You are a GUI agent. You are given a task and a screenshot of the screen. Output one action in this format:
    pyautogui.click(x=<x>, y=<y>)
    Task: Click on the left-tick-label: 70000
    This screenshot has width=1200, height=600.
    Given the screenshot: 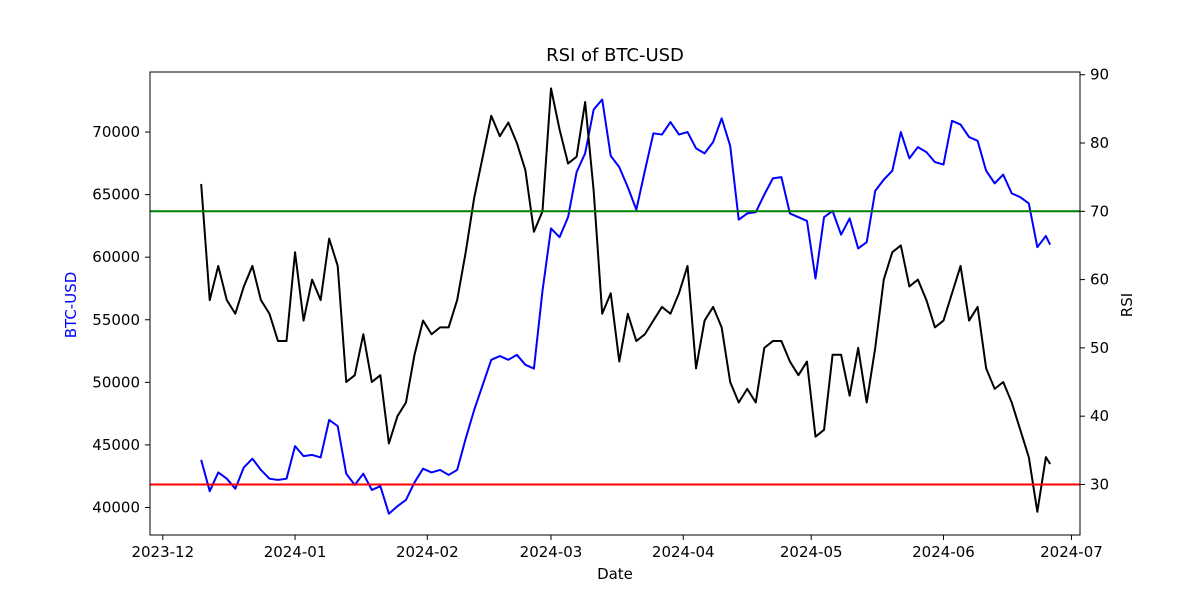 What is the action you would take?
    pyautogui.click(x=116, y=132)
    